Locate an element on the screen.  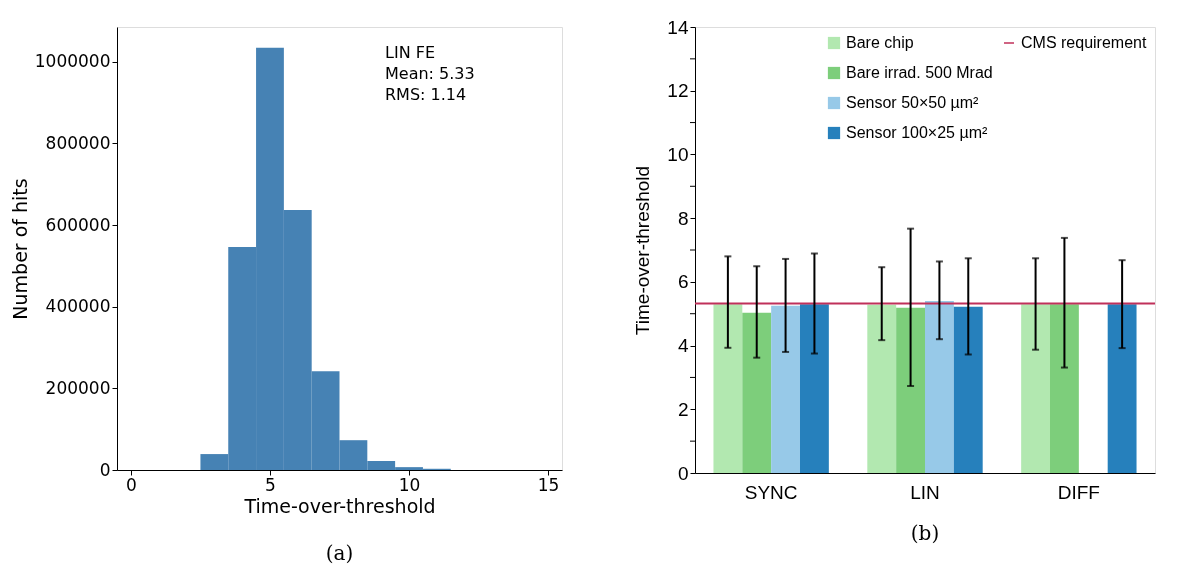
legend-label: Sensor 50×50 µm² is located at coordinates (913, 102).